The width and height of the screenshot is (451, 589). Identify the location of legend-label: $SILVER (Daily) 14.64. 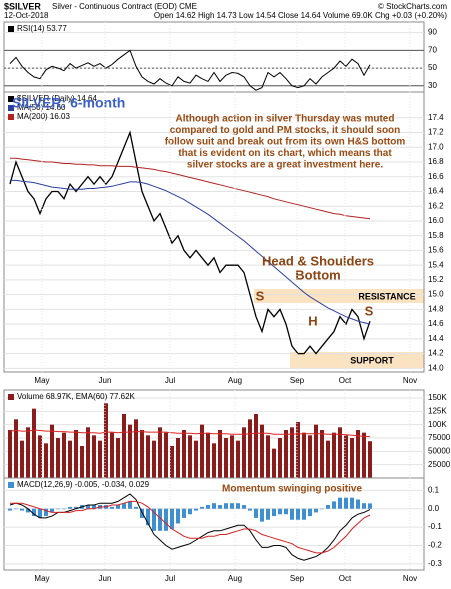
(57, 98).